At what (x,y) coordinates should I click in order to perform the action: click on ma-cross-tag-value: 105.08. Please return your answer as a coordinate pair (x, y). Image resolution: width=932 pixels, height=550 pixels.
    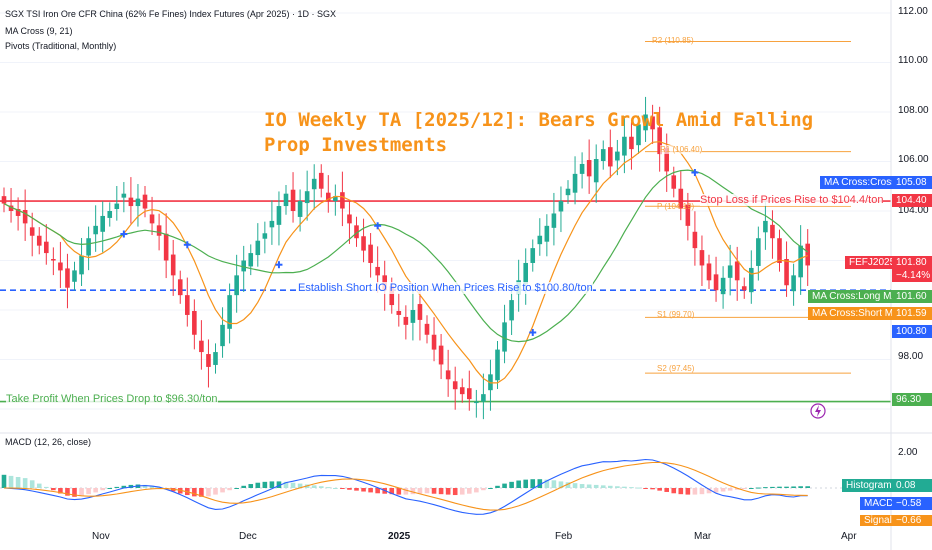
    Looking at the image, I should click on (912, 182).